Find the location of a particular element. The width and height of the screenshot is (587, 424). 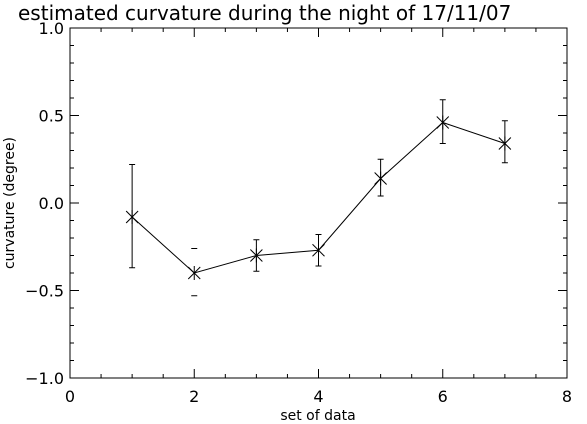

x-tick-label: 2 is located at coordinates (194, 396).